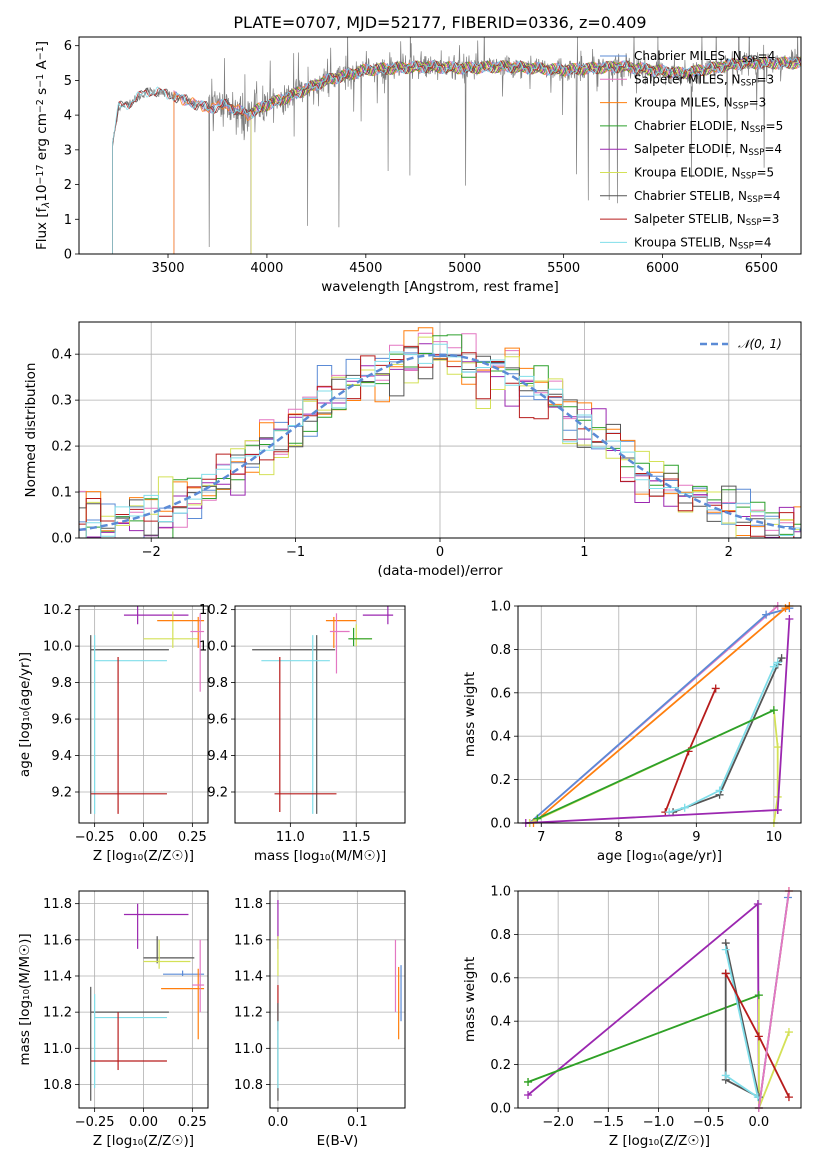 This screenshot has width=819, height=1170. I want to click on legend-entry: Chabrier ELODIE, NSSP=5, so click(708, 127).